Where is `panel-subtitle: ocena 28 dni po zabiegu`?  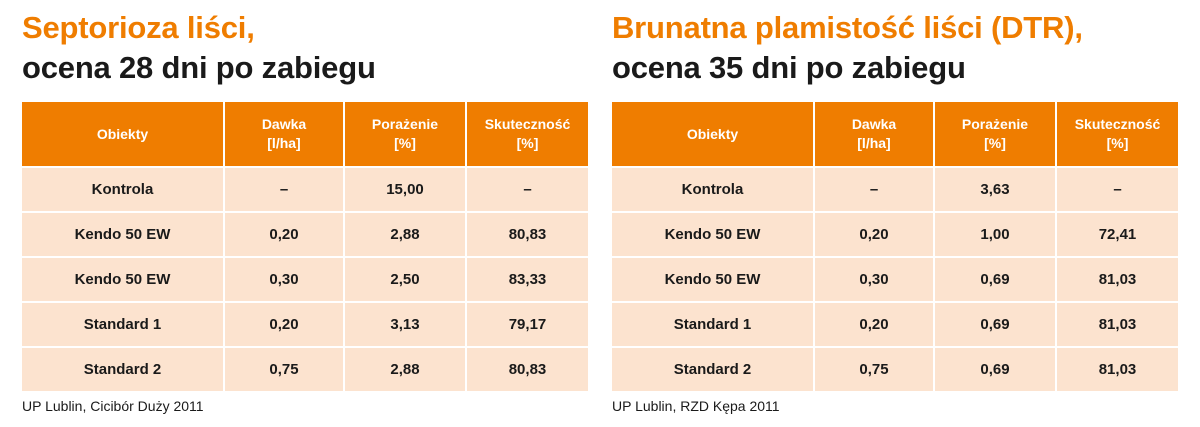
panel-subtitle: ocena 28 dni po zabiegu is located at coordinates (199, 67).